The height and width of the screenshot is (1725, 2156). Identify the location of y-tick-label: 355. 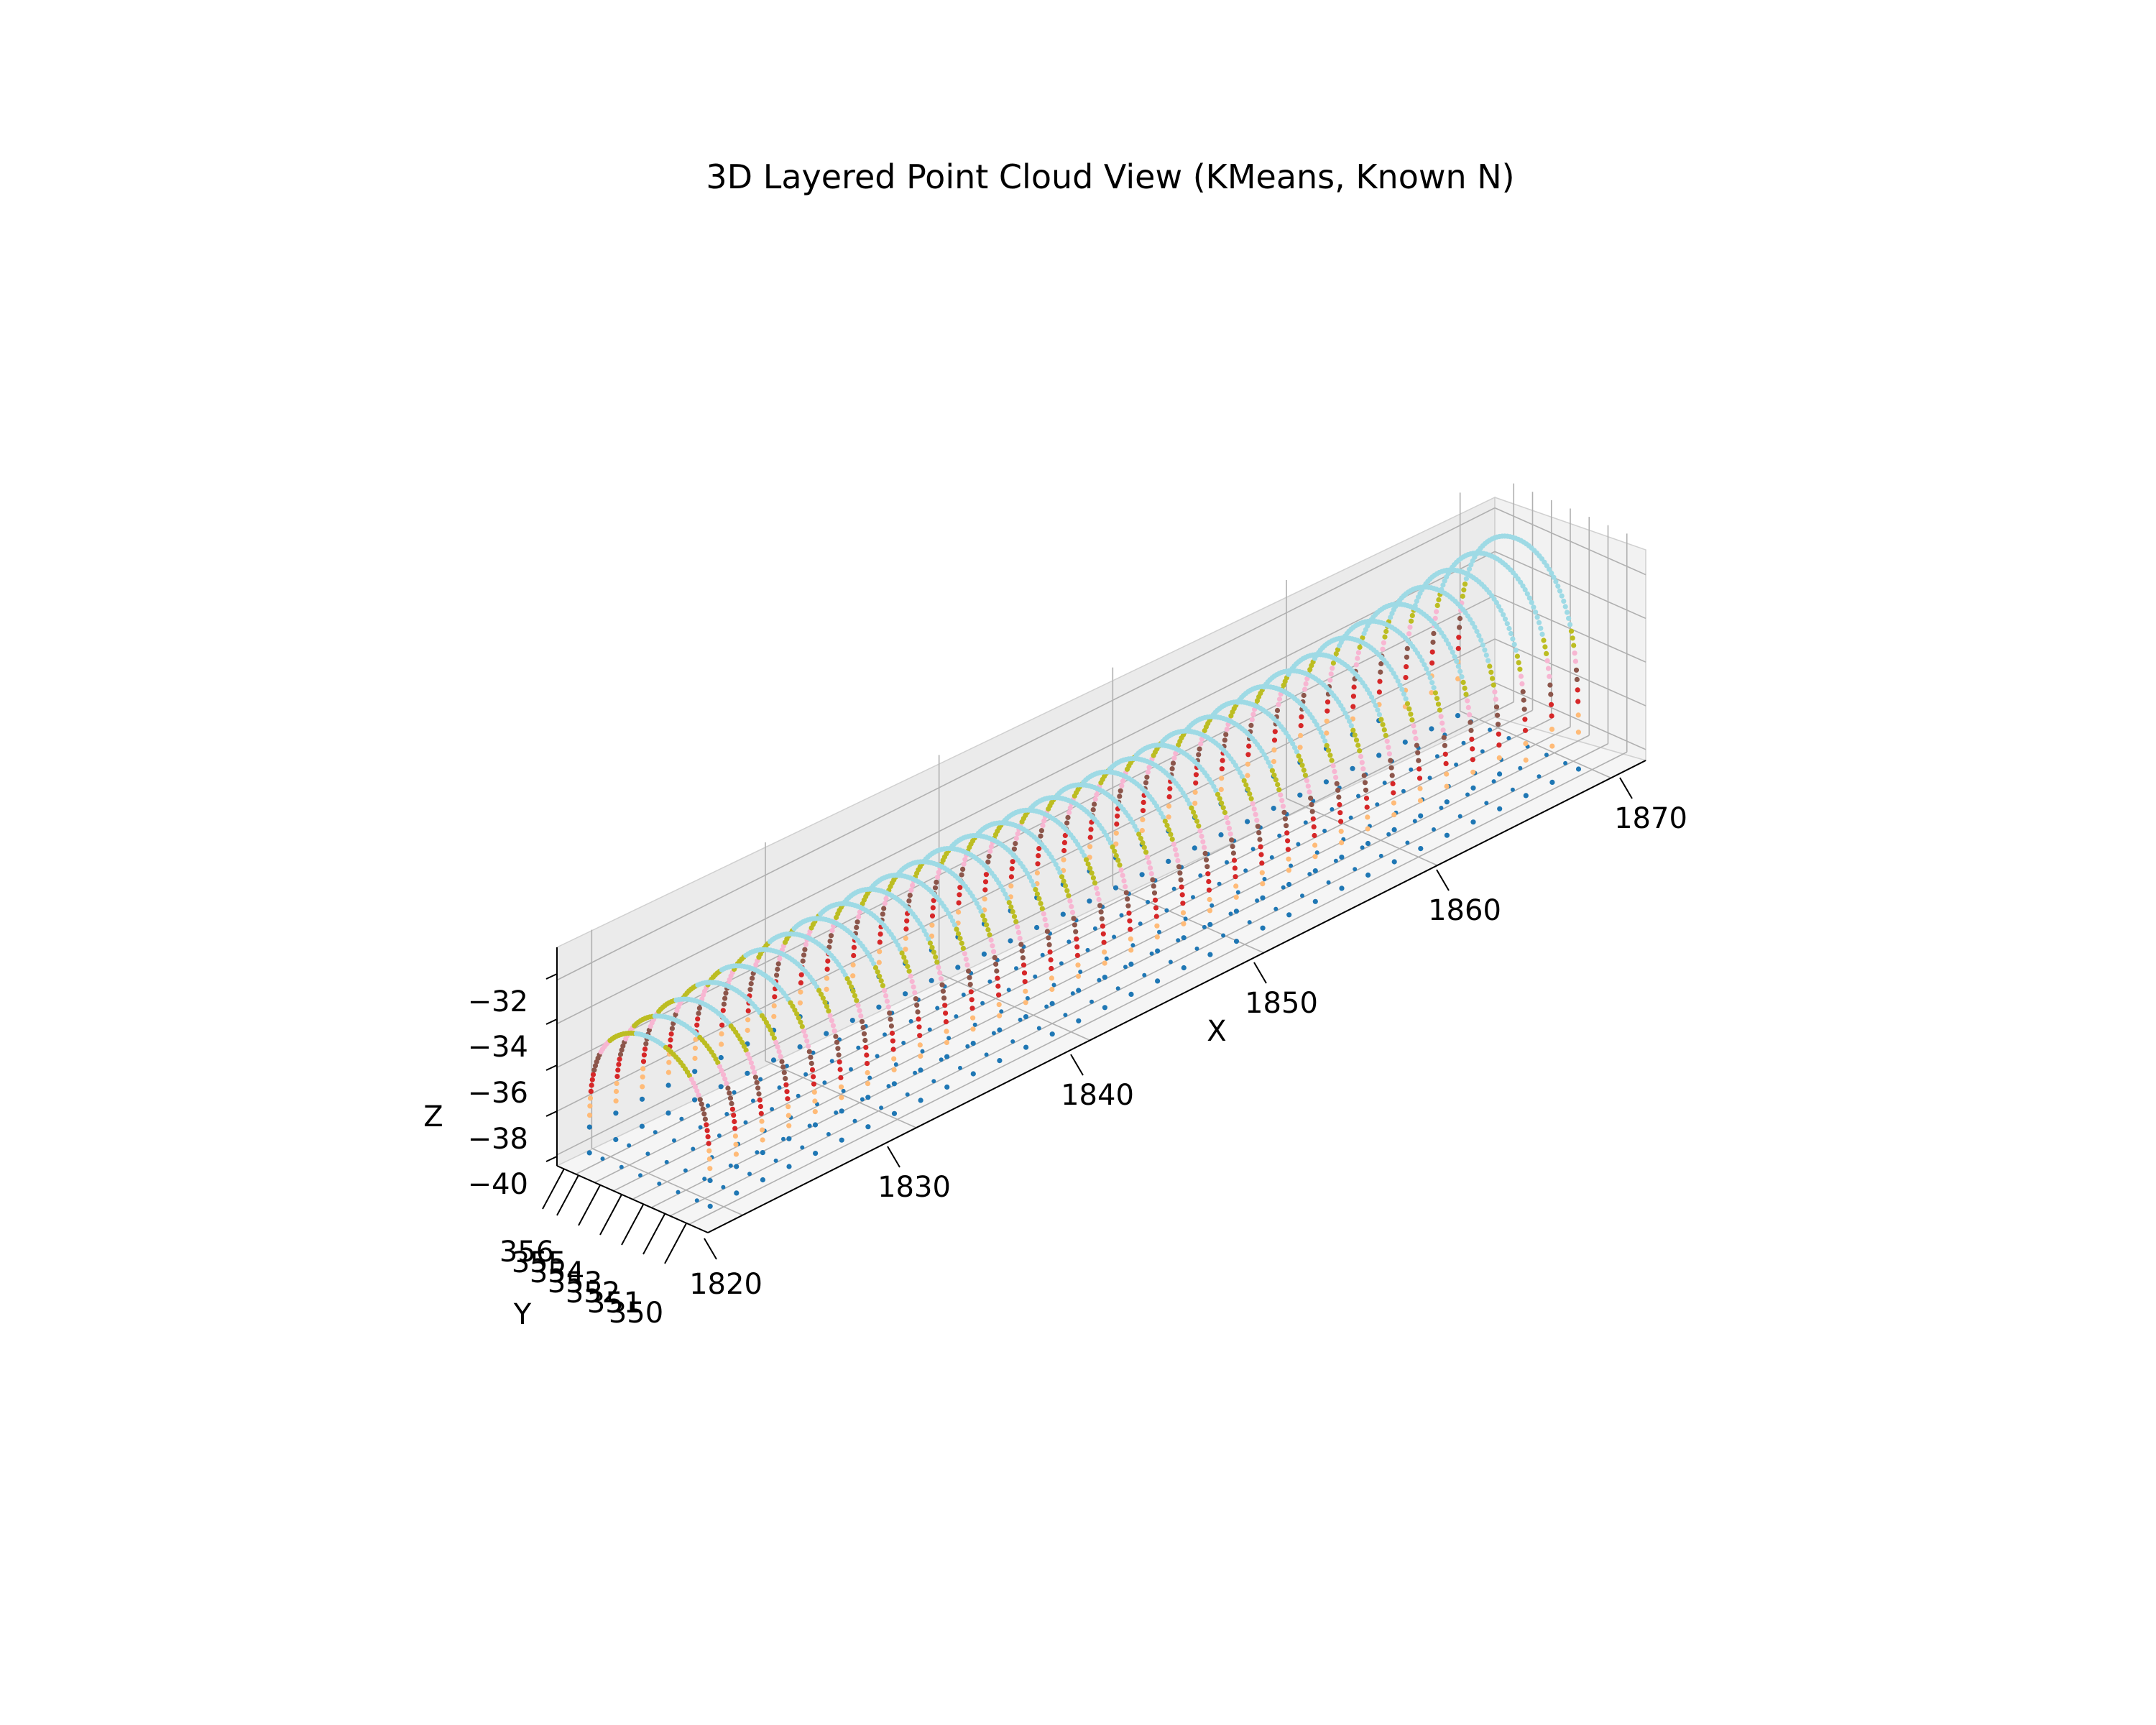
(539, 1262).